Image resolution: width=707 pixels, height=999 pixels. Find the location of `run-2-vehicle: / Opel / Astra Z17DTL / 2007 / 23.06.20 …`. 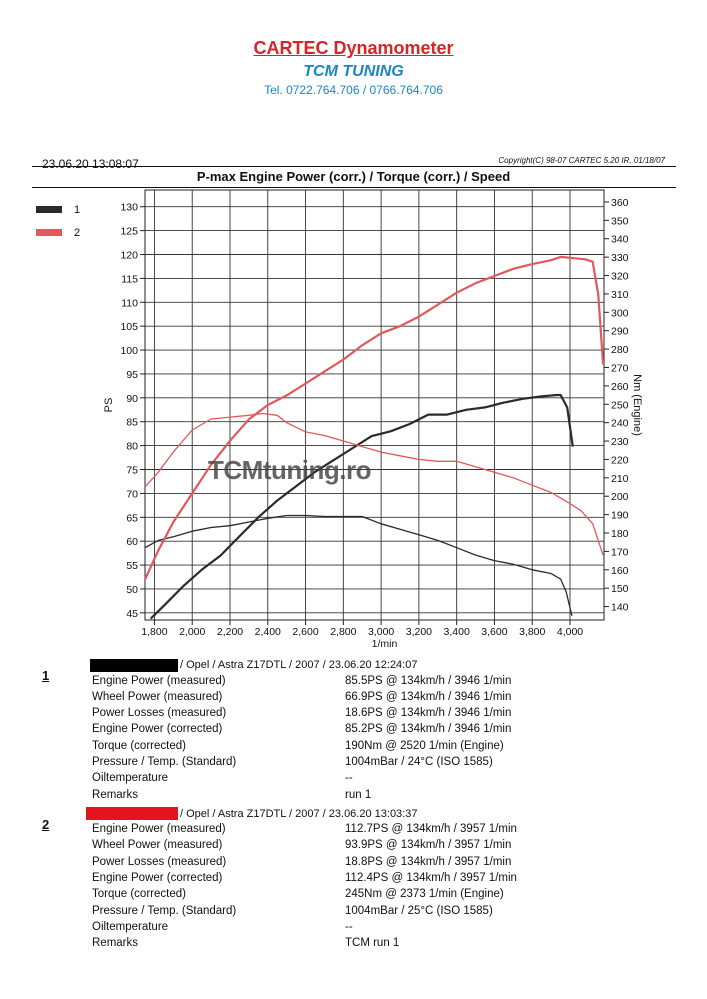

run-2-vehicle: / Opel / Astra Z17DTL / 2007 / 23.06.20 … is located at coordinates (299, 814).